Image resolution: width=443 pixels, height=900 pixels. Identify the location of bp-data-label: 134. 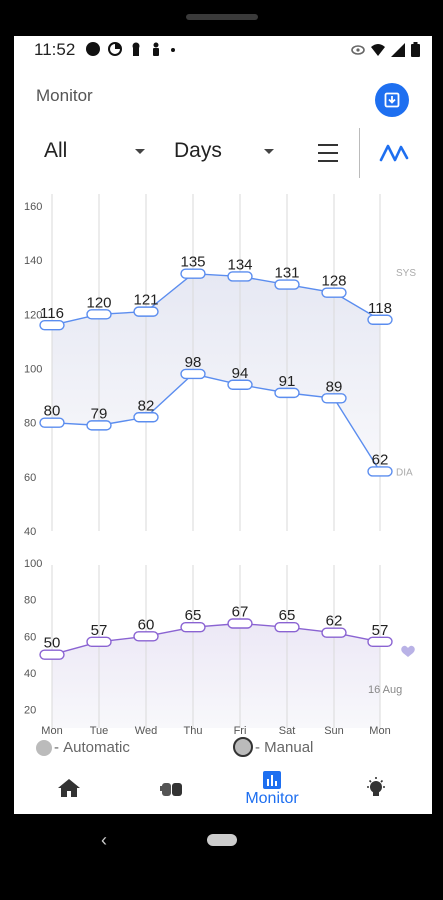
(239, 264).